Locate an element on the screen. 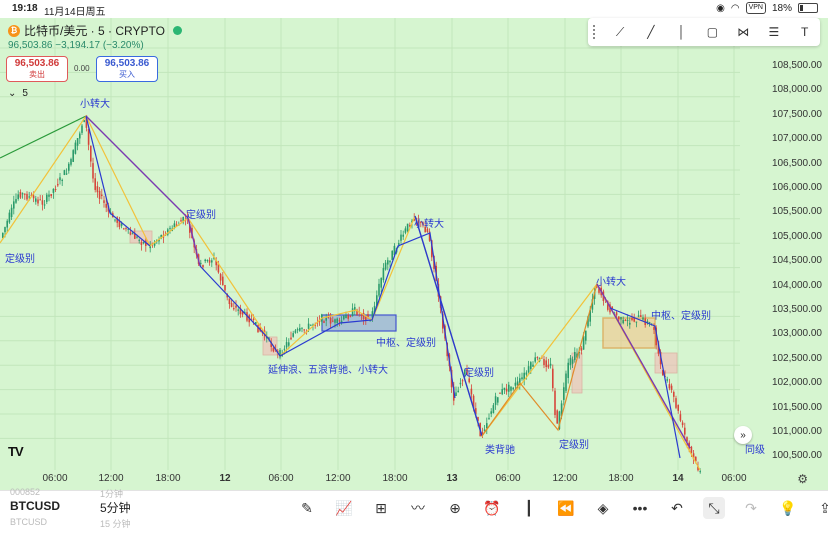 This screenshot has width=828, height=545. undo-icon: ↶ is located at coordinates (677, 507).